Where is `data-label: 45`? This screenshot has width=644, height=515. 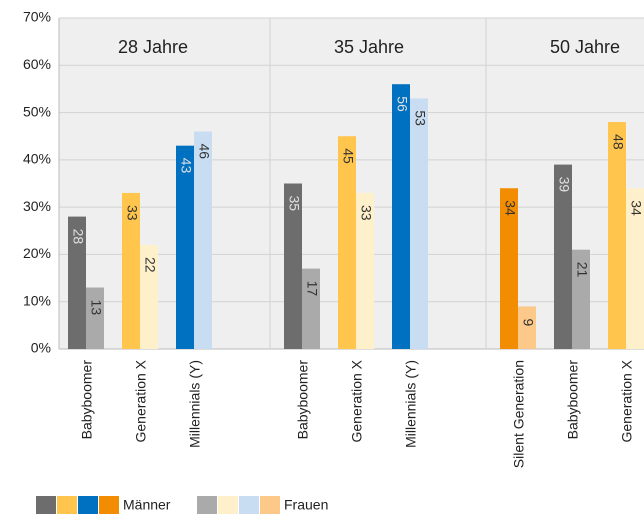 data-label: 45 is located at coordinates (348, 156).